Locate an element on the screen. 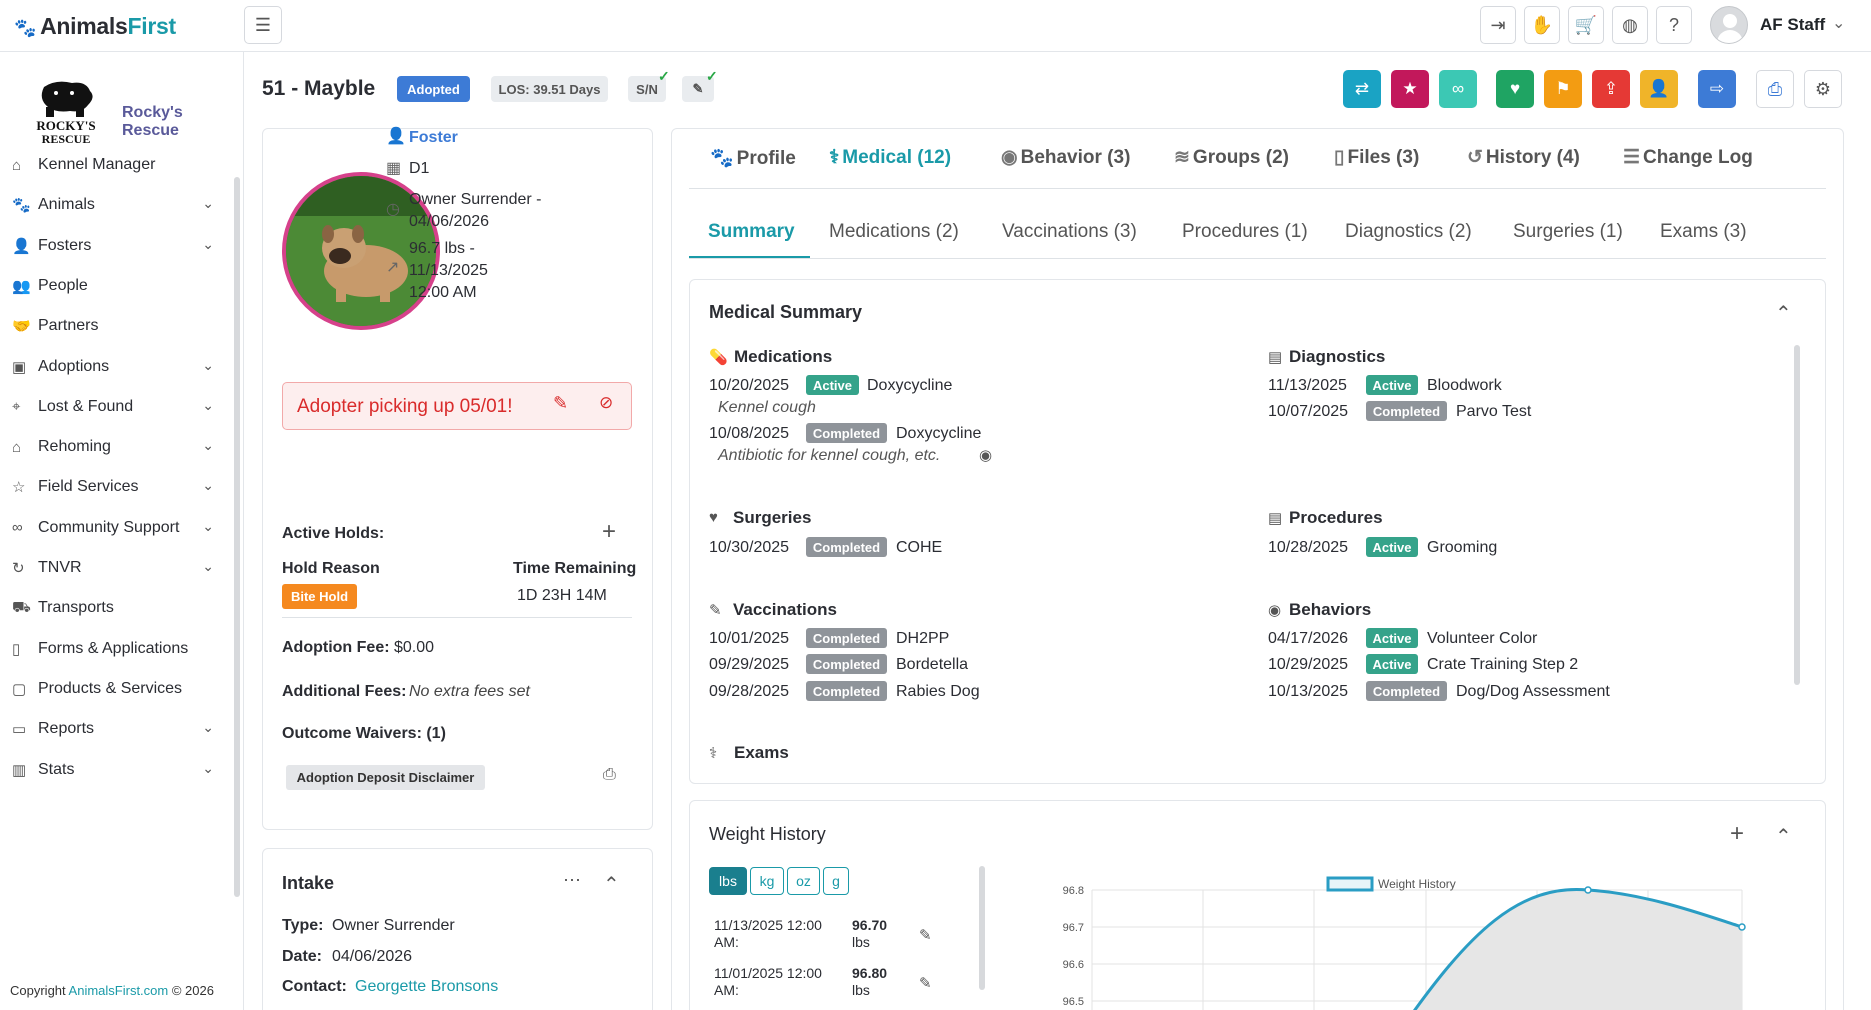 The height and width of the screenshot is (1010, 1871). sign-in-button: ⇥ is located at coordinates (1498, 25).